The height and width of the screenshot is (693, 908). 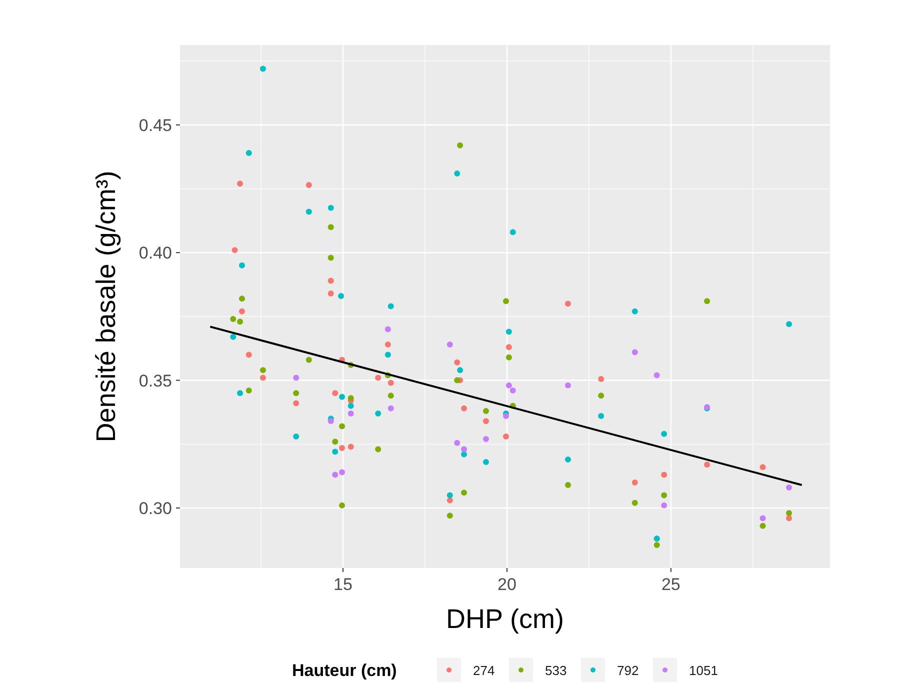 I want to click on x-tick-label: 20, so click(x=507, y=584).